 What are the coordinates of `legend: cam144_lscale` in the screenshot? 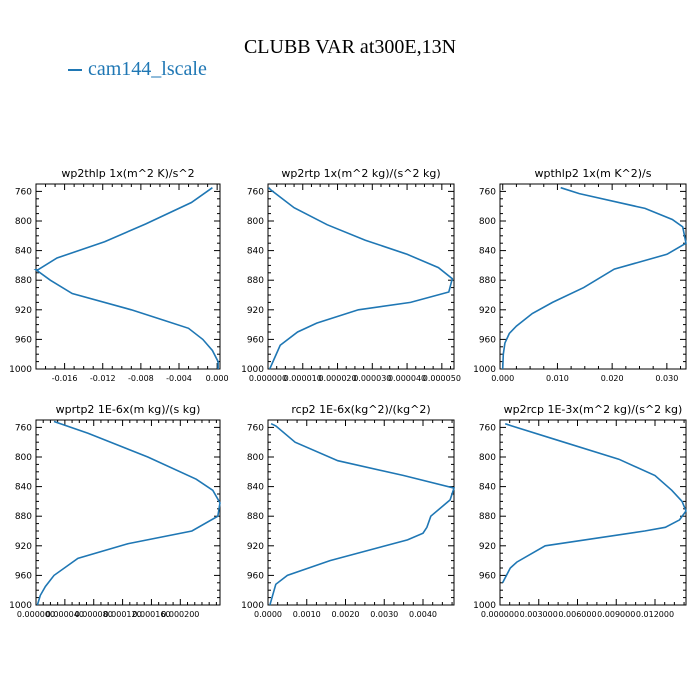 It's located at (137, 69).